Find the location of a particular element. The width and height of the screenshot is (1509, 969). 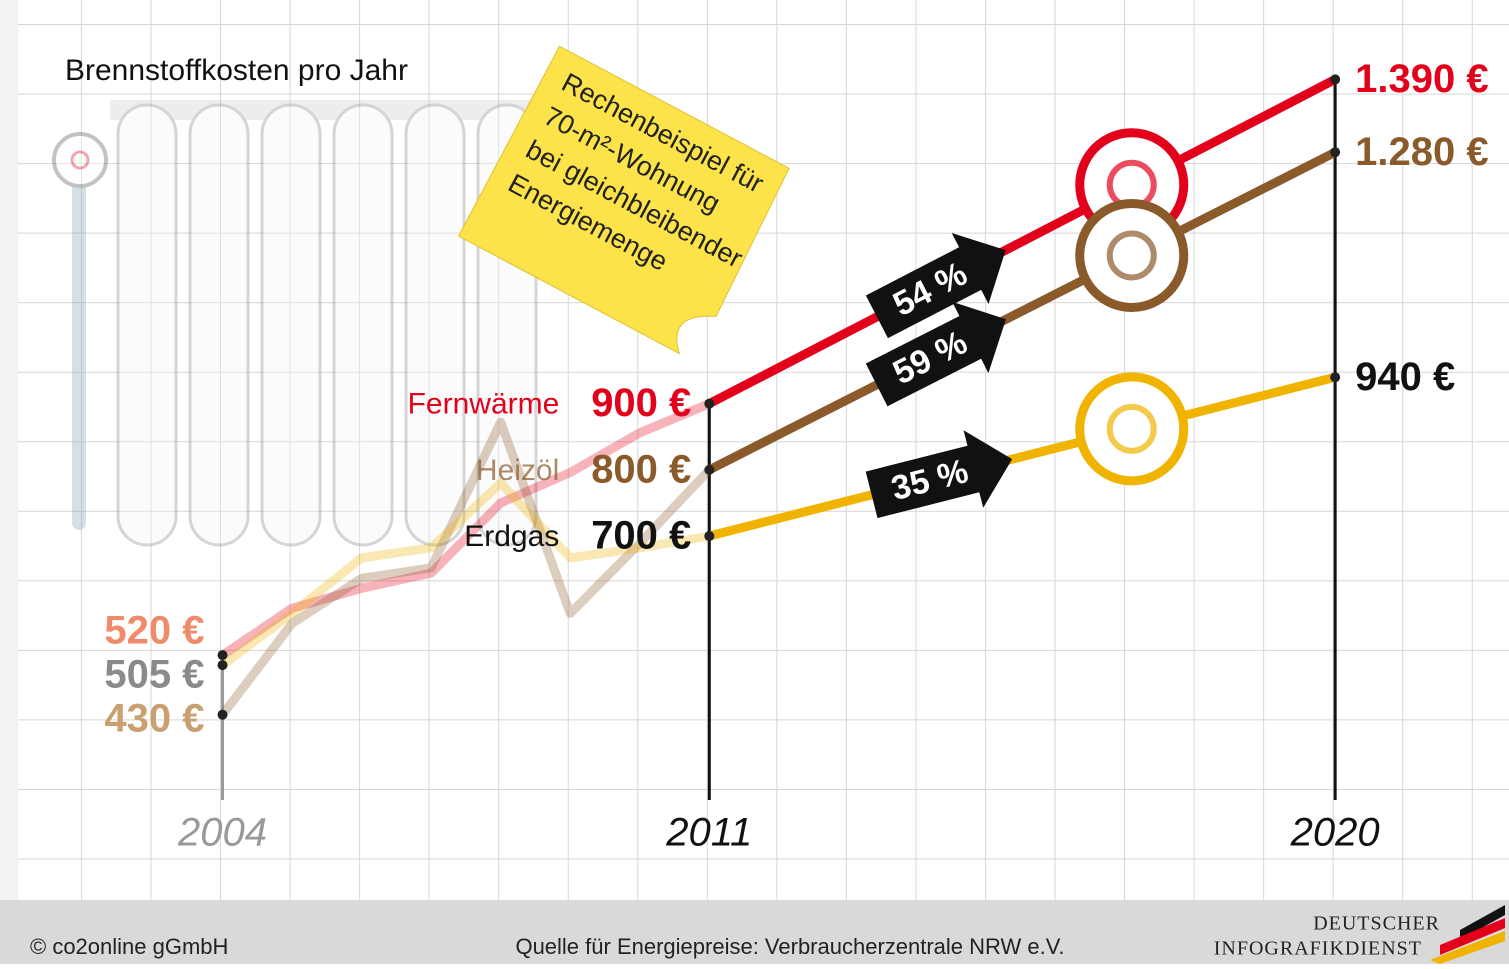

value-label: 800 € is located at coordinates (641, 469).